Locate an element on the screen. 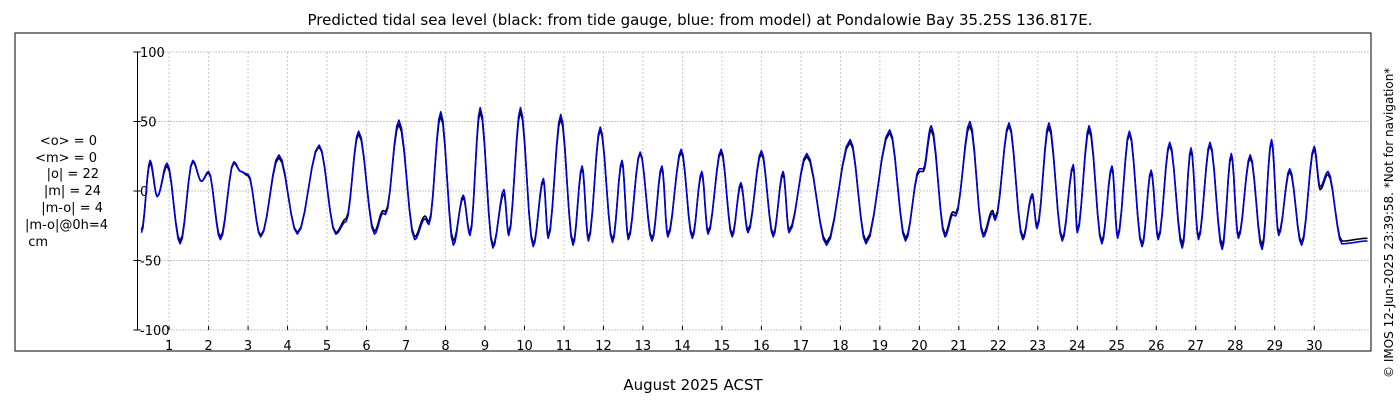 This screenshot has width=1400, height=400. x-tick-label: 29 is located at coordinates (1274, 346).